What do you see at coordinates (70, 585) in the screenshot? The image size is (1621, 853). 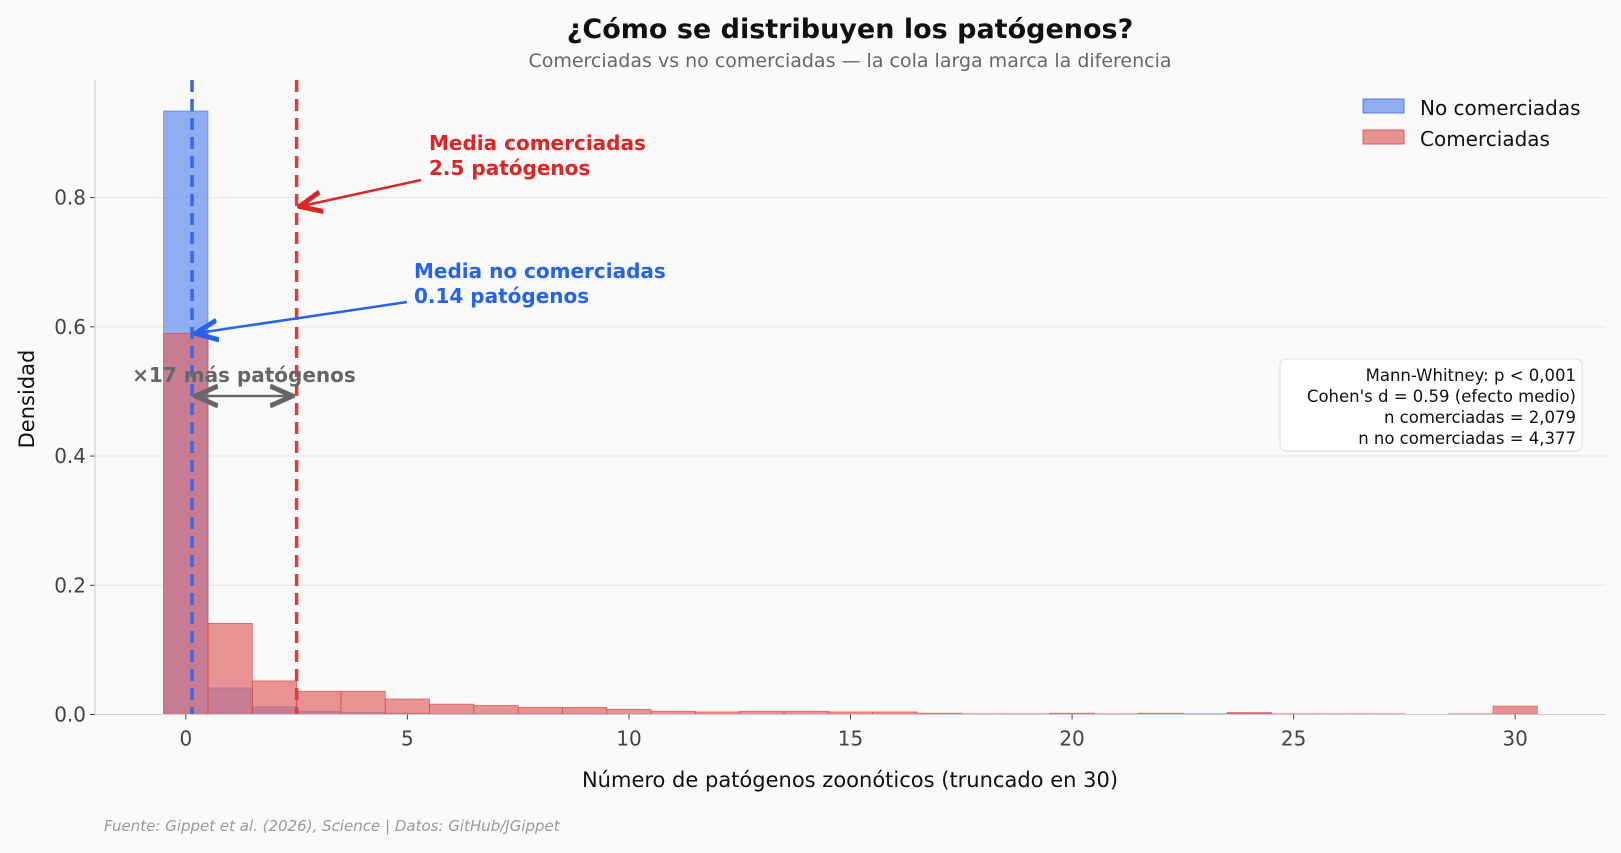 I see `y-tick-label: 0.2` at bounding box center [70, 585].